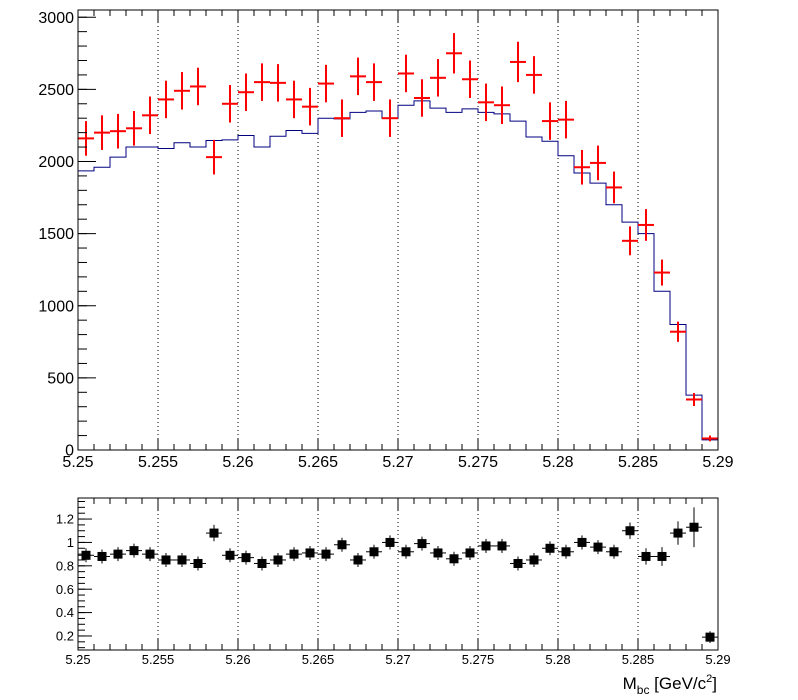  Describe the element at coordinates (557, 659) in the screenshot. I see `x-tick-label: 5.28` at that location.